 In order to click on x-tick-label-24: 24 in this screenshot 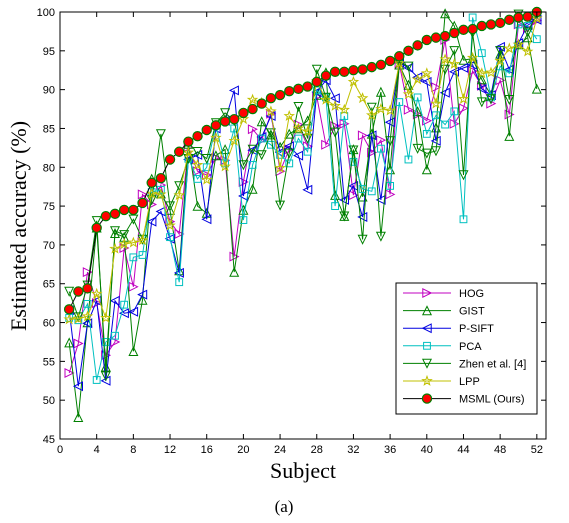, I will do `click(280, 450)`.